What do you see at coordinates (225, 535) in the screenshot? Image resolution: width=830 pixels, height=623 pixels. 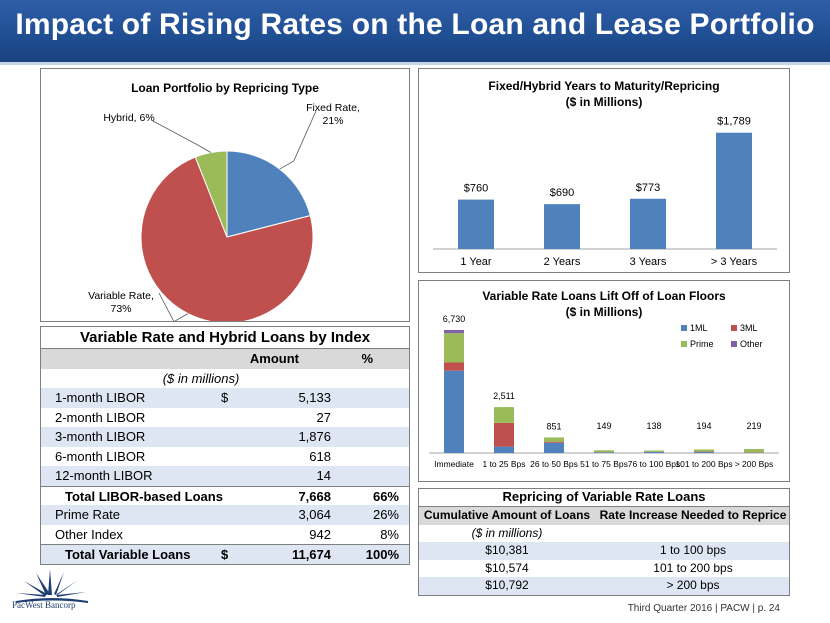 I see `index-row: Other Index 942 8%` at bounding box center [225, 535].